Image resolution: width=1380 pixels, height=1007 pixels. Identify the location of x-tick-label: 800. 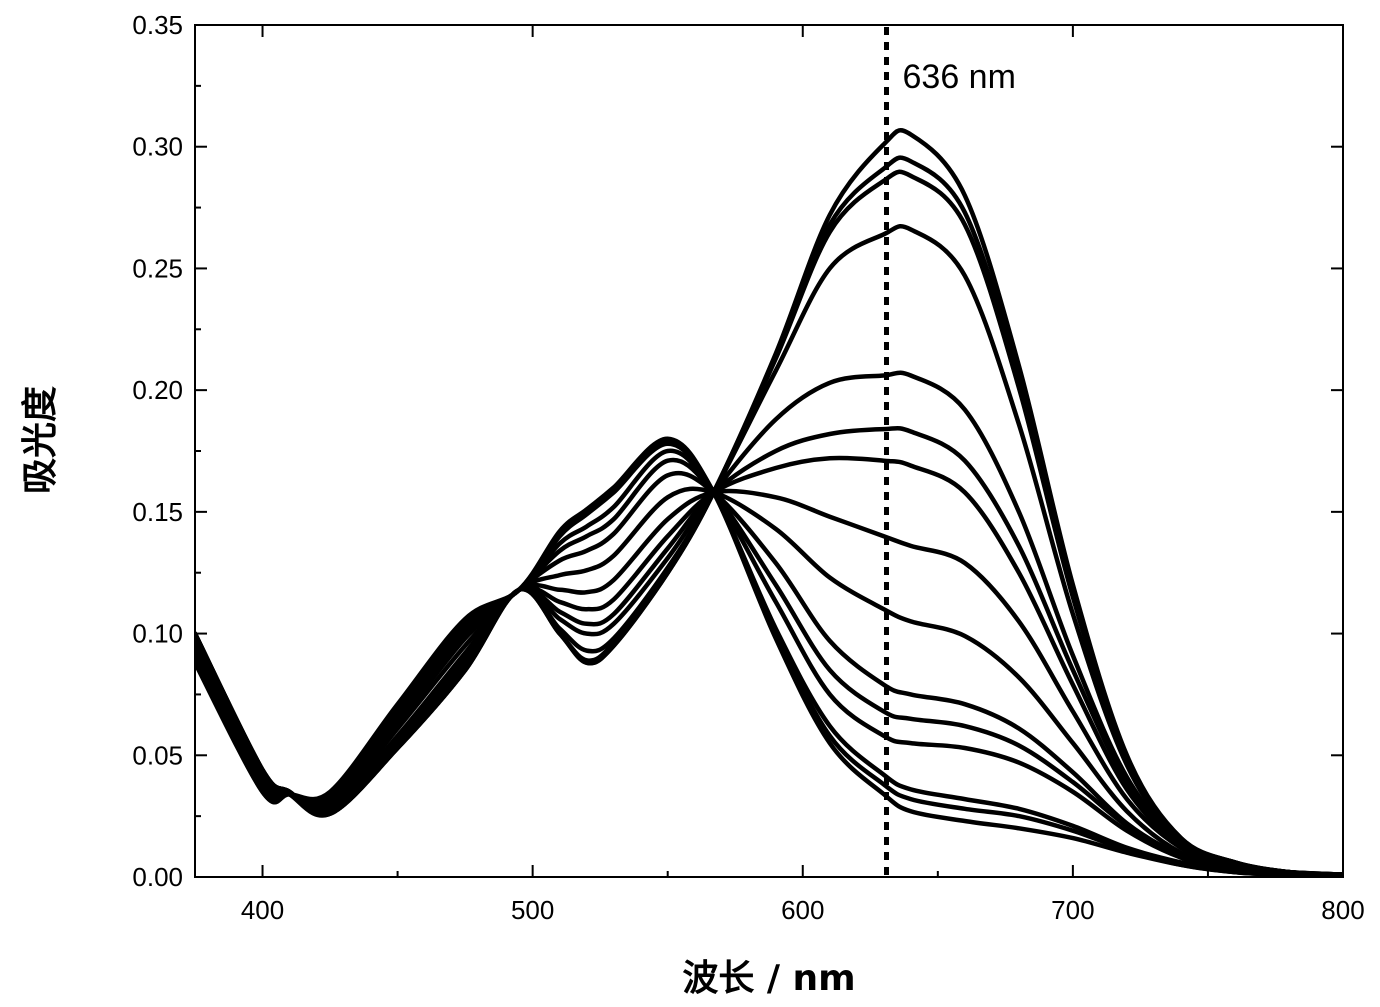
(1342, 910).